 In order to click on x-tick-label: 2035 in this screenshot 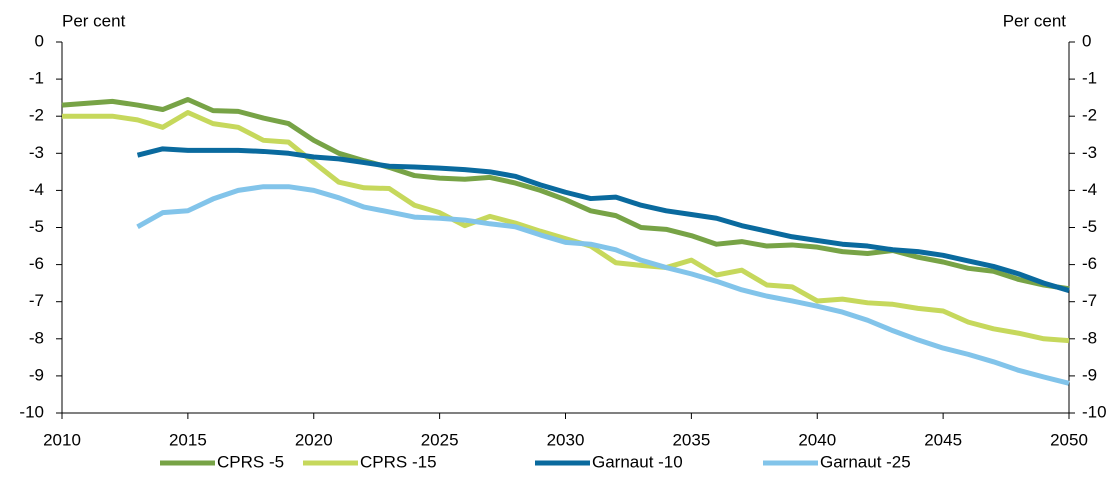, I will do `click(691, 439)`.